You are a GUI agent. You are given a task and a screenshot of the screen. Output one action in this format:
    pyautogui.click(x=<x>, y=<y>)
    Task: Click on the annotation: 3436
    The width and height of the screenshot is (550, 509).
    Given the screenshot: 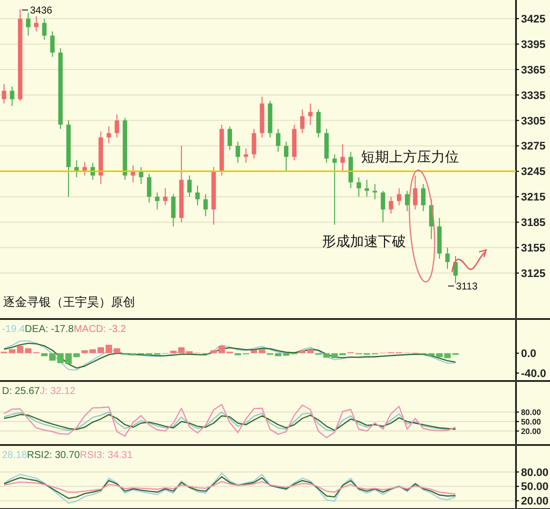 What is the action you would take?
    pyautogui.click(x=41, y=11)
    